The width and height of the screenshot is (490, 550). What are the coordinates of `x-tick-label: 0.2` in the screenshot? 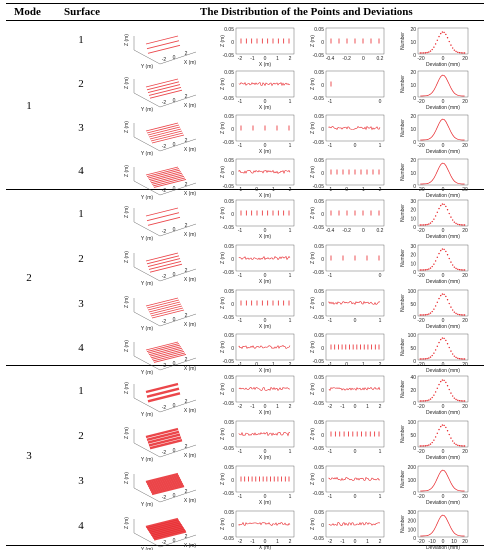 It's located at (380, 59).